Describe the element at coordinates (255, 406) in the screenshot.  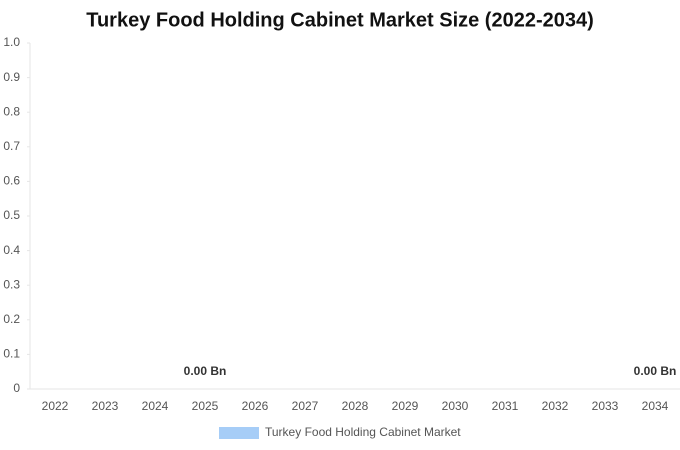
I see `x-tick-label: 2026` at that location.